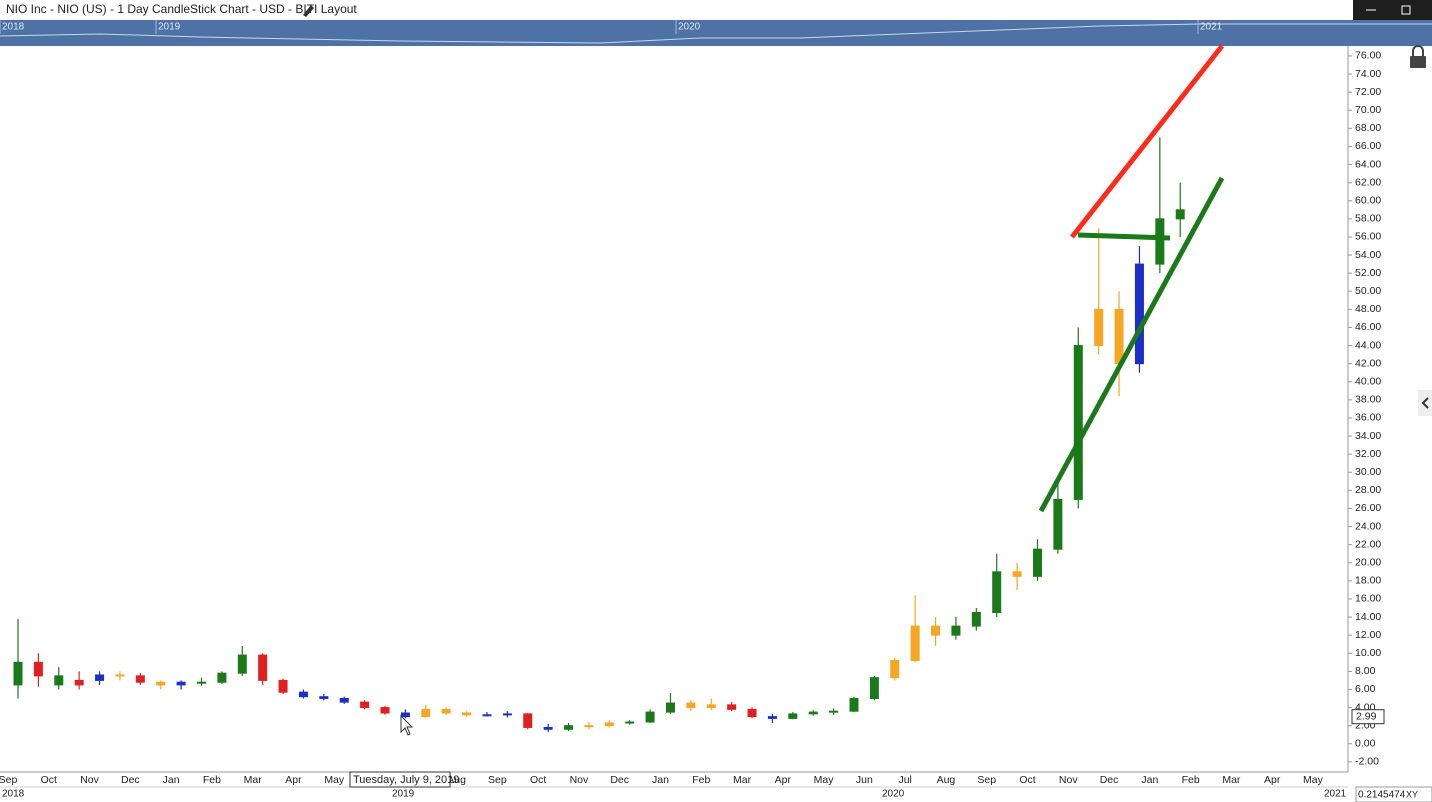 This screenshot has width=1432, height=802. What do you see at coordinates (1418, 62) in the screenshot?
I see `lock-icon` at bounding box center [1418, 62].